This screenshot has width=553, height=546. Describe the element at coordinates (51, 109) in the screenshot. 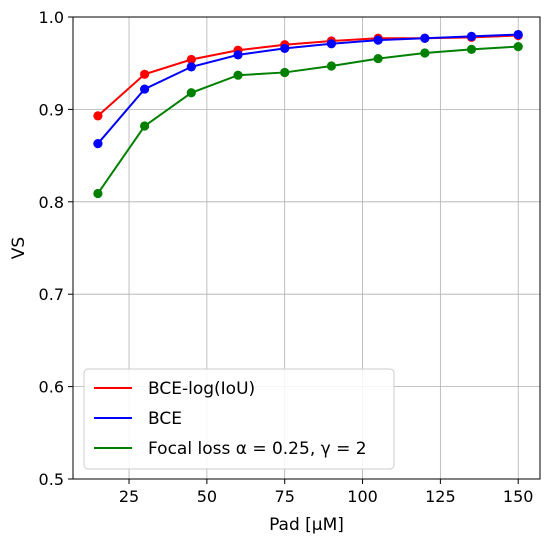

I see `y-tick-label: 0.9` at that location.